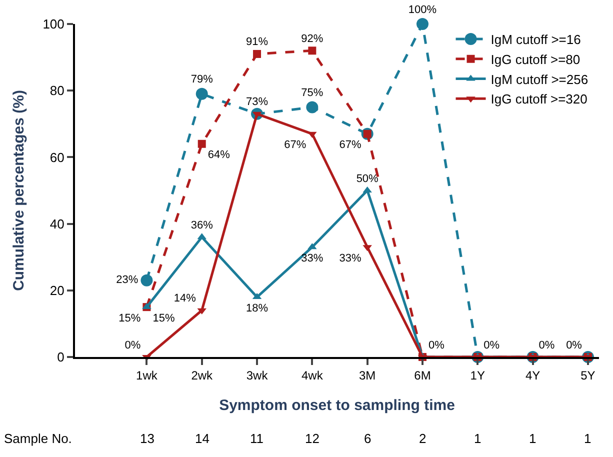 The height and width of the screenshot is (457, 613). What do you see at coordinates (312, 93) in the screenshot?
I see `data-label: 75%` at bounding box center [312, 93].